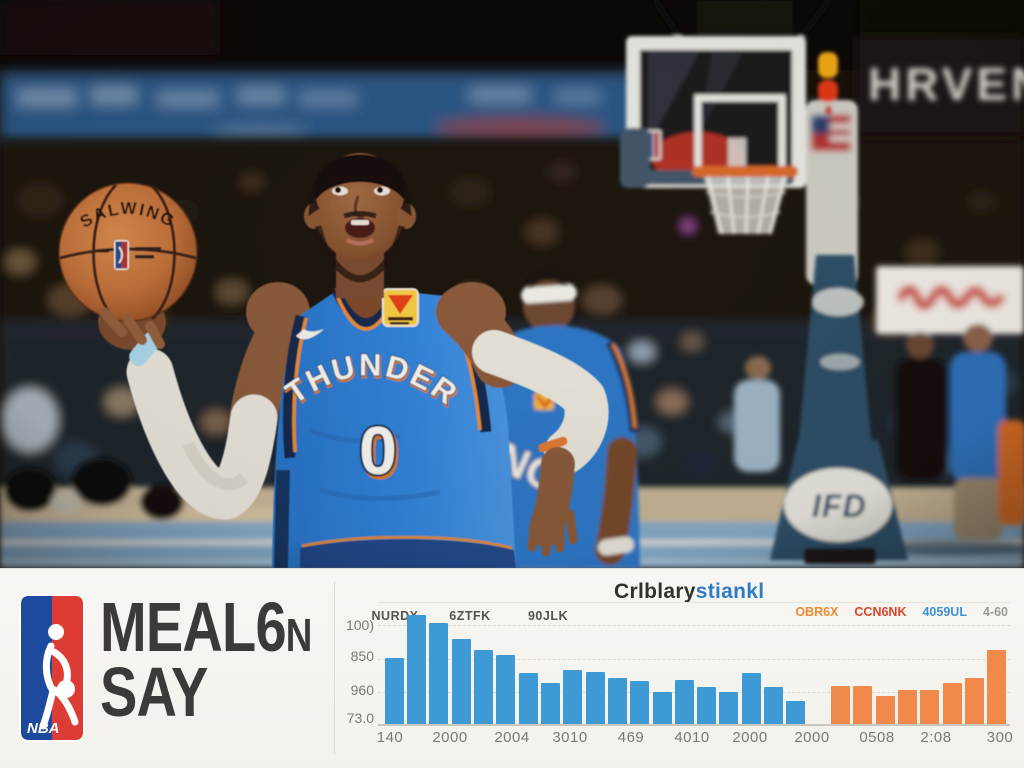 The width and height of the screenshot is (1024, 768). What do you see at coordinates (390, 737) in the screenshot?
I see `x-tick-label: 140` at bounding box center [390, 737].